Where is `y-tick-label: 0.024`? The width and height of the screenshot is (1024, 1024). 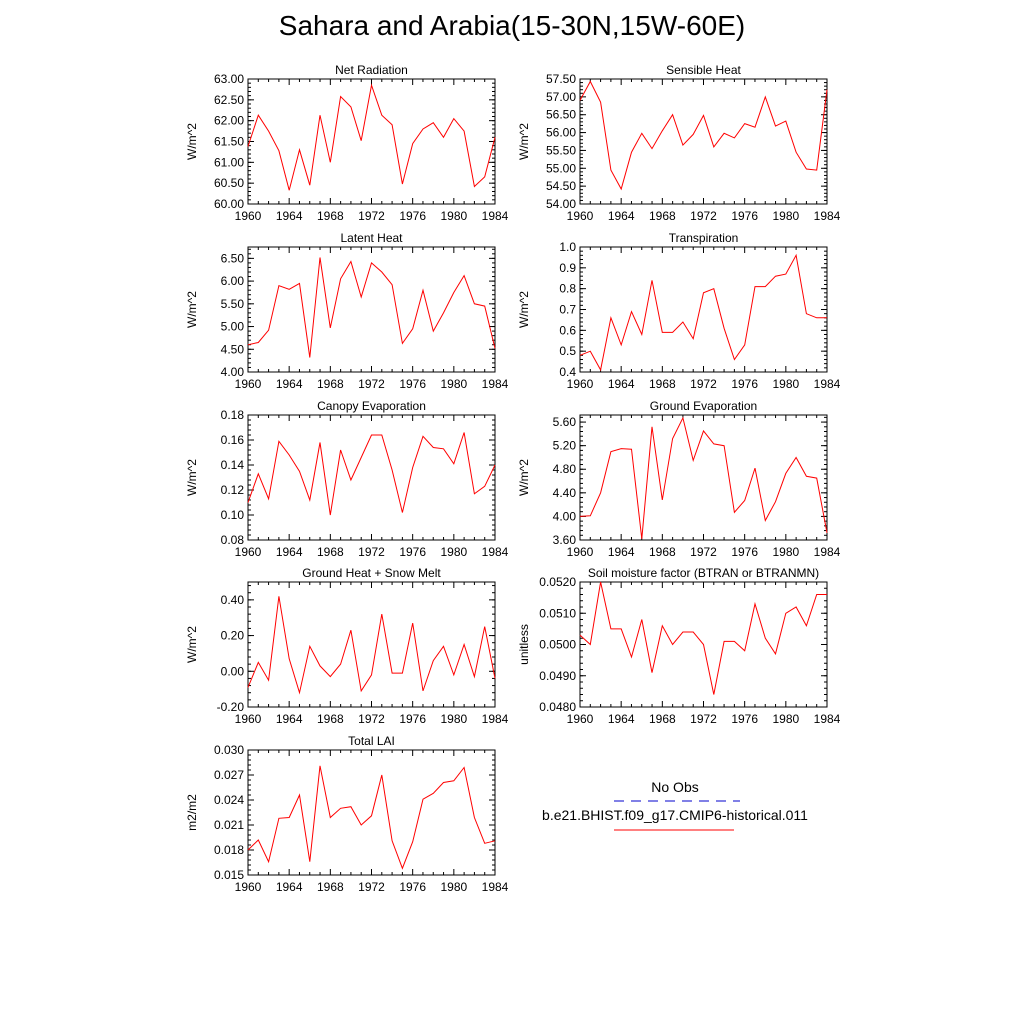 y-tick-label: 0.024 is located at coordinates (229, 800).